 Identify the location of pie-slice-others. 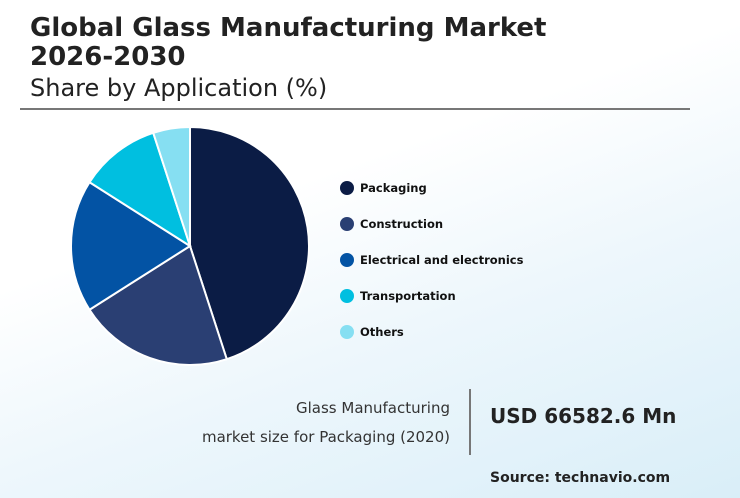
(171, 186).